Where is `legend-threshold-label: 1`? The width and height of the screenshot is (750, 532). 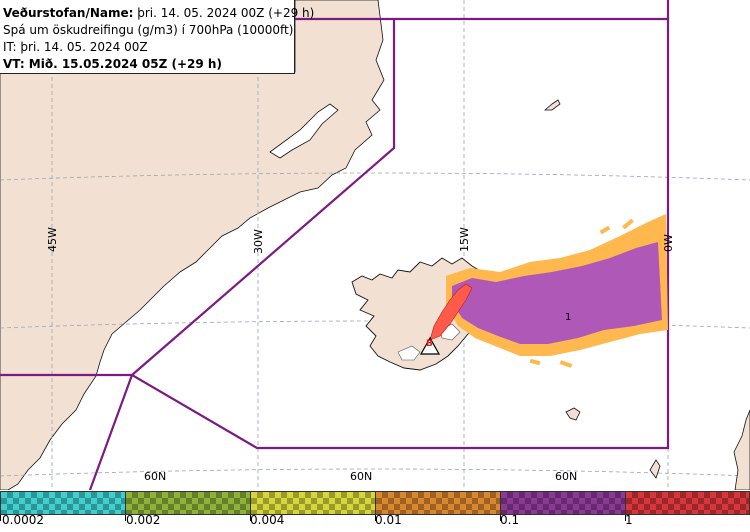
legend-threshold-label: 1 is located at coordinates (629, 520).